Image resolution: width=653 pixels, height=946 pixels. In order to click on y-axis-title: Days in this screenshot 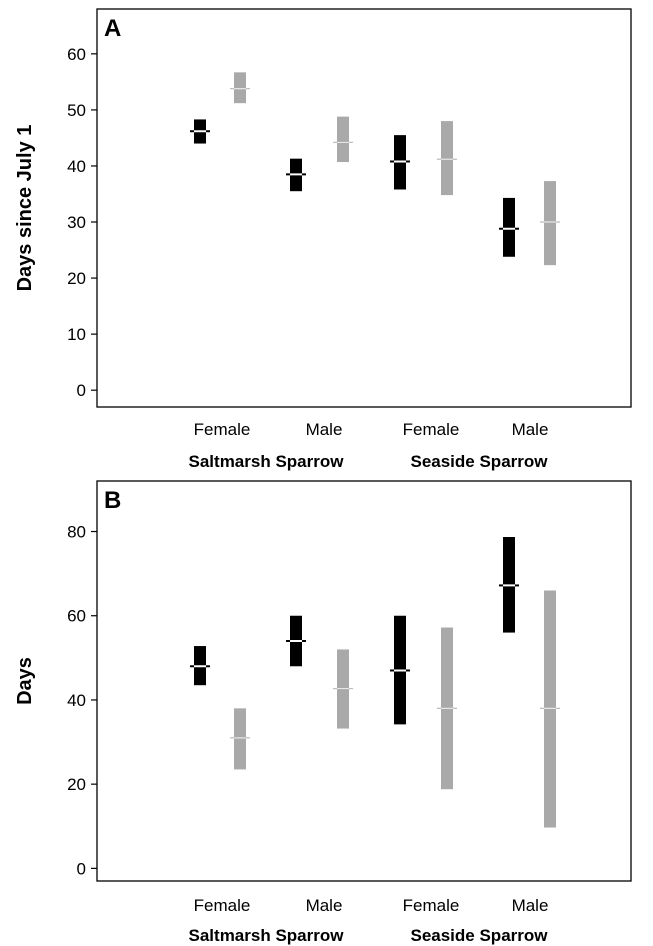, I will do `click(25, 681)`.